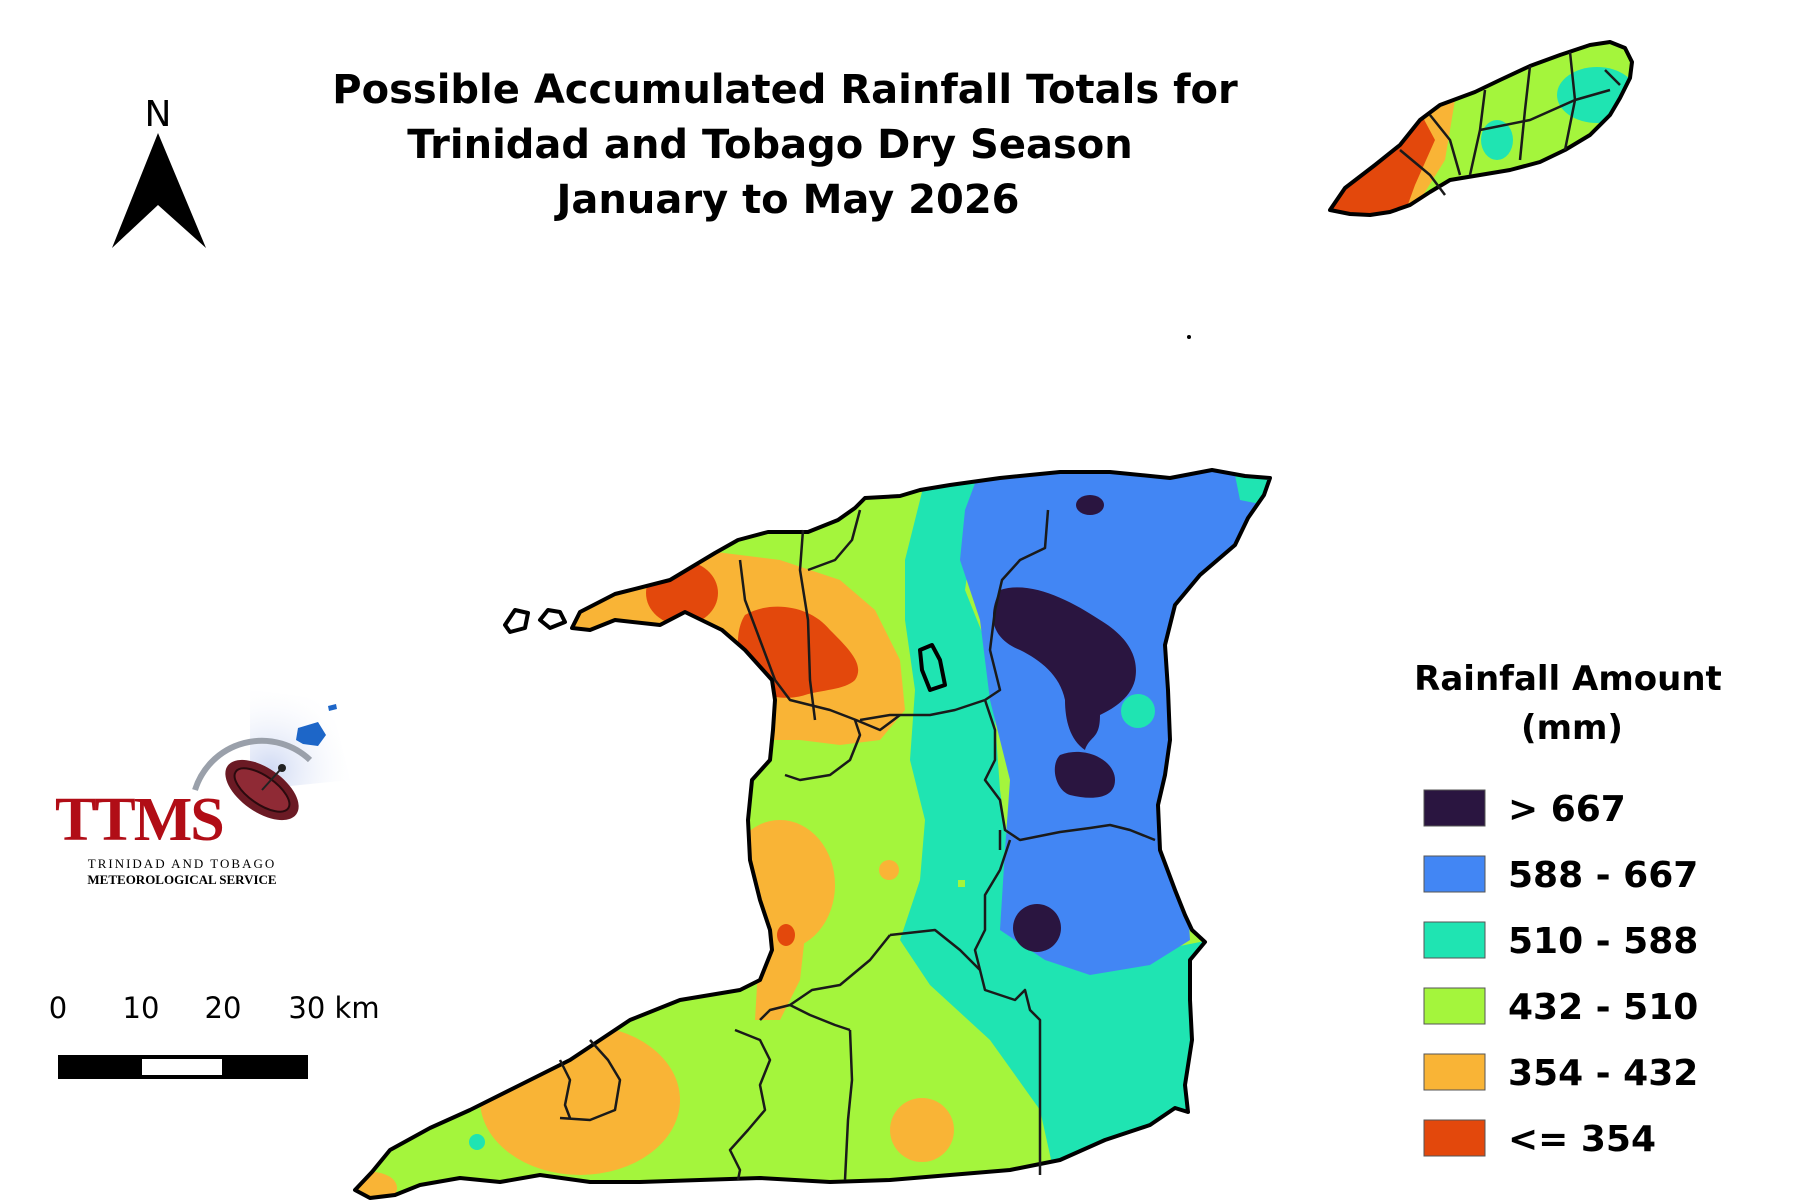 Image resolution: width=1800 pixels, height=1200 pixels. What do you see at coordinates (932, 667) in the screenshot?
I see `nariva-swamp-outline` at bounding box center [932, 667].